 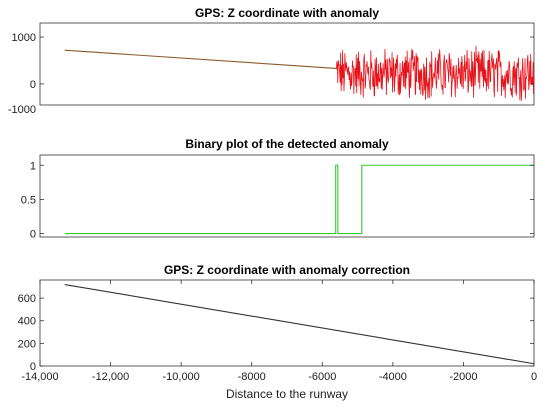 I want to click on y-tick-label: 200, so click(x=27, y=344).